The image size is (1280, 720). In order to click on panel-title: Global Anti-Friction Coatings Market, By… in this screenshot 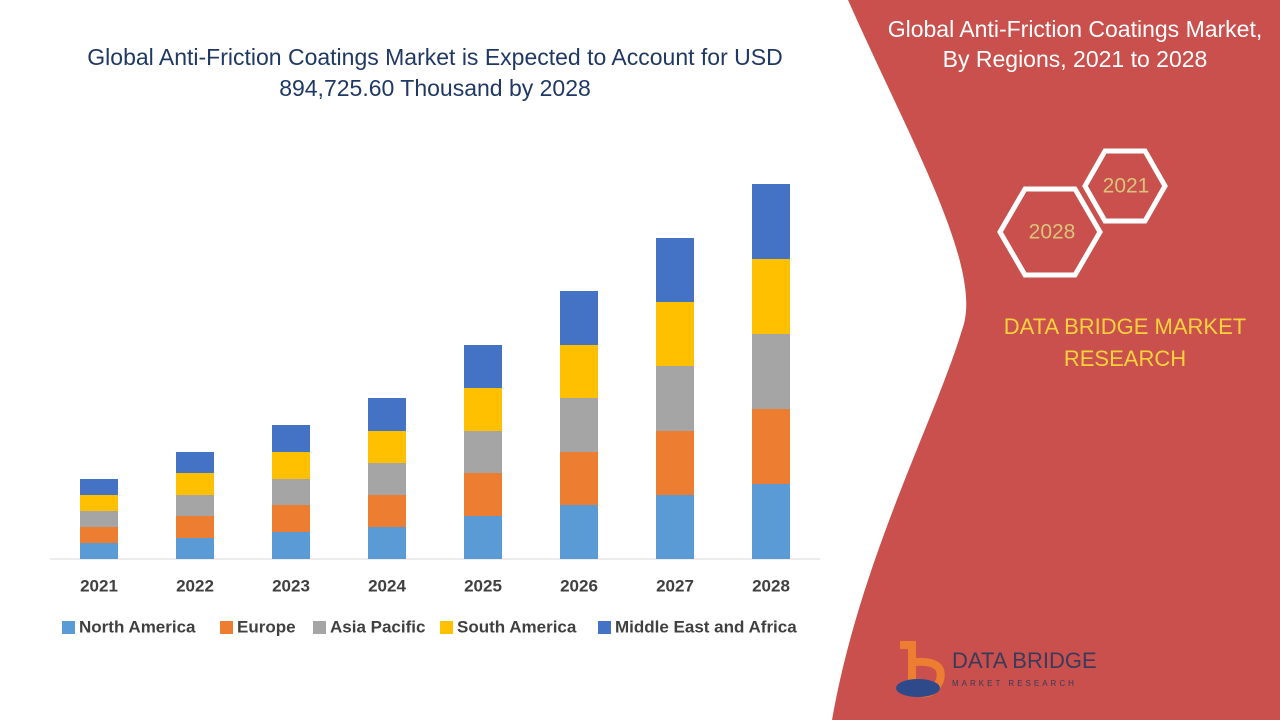, I will do `click(1075, 44)`.